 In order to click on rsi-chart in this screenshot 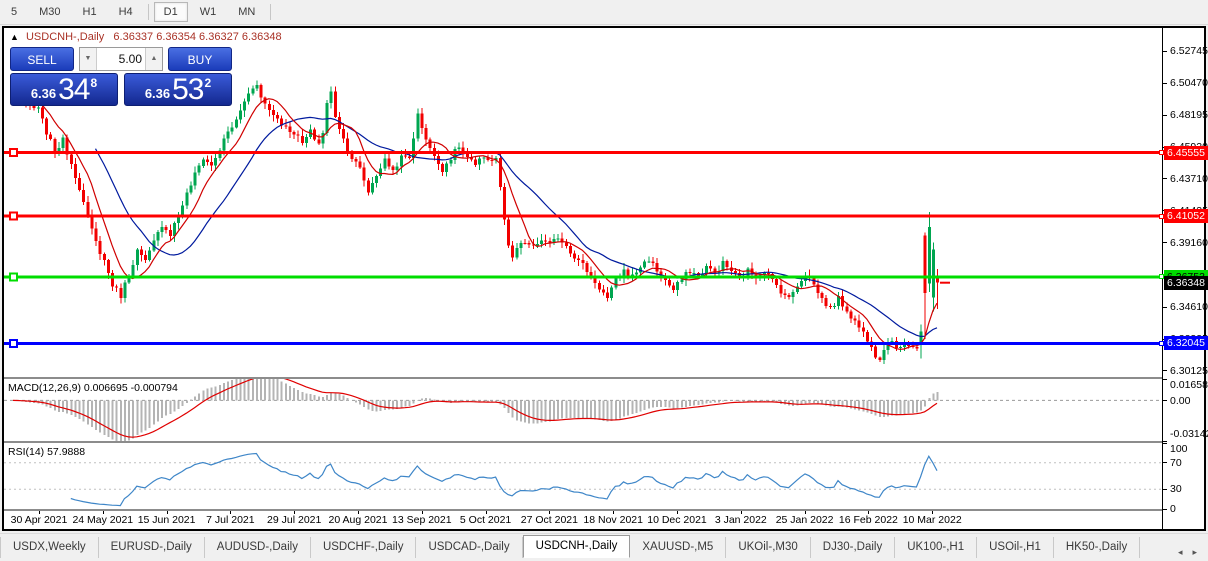, I will do `click(583, 476)`.